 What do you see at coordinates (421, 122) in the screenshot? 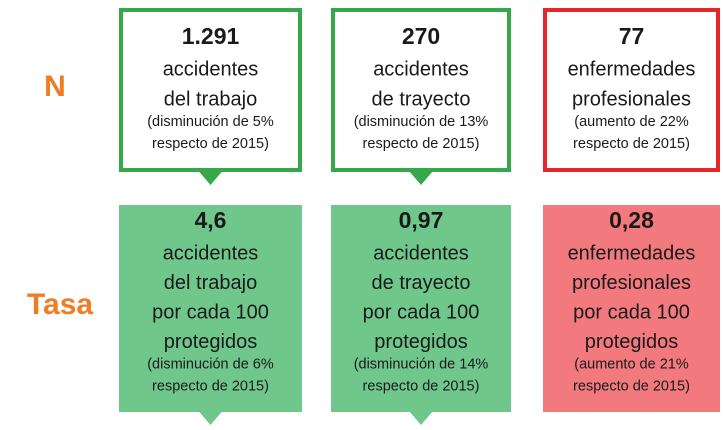
I see `card-note: (disminución de 13%` at bounding box center [421, 122].